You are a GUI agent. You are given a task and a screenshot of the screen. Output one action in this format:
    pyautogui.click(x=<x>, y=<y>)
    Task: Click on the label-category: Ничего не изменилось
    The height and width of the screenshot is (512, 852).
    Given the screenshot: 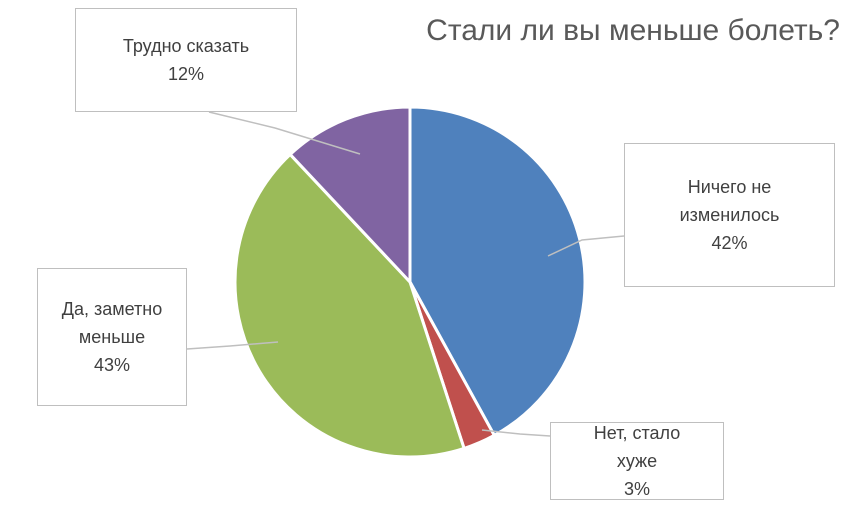 What is the action you would take?
    pyautogui.click(x=729, y=201)
    